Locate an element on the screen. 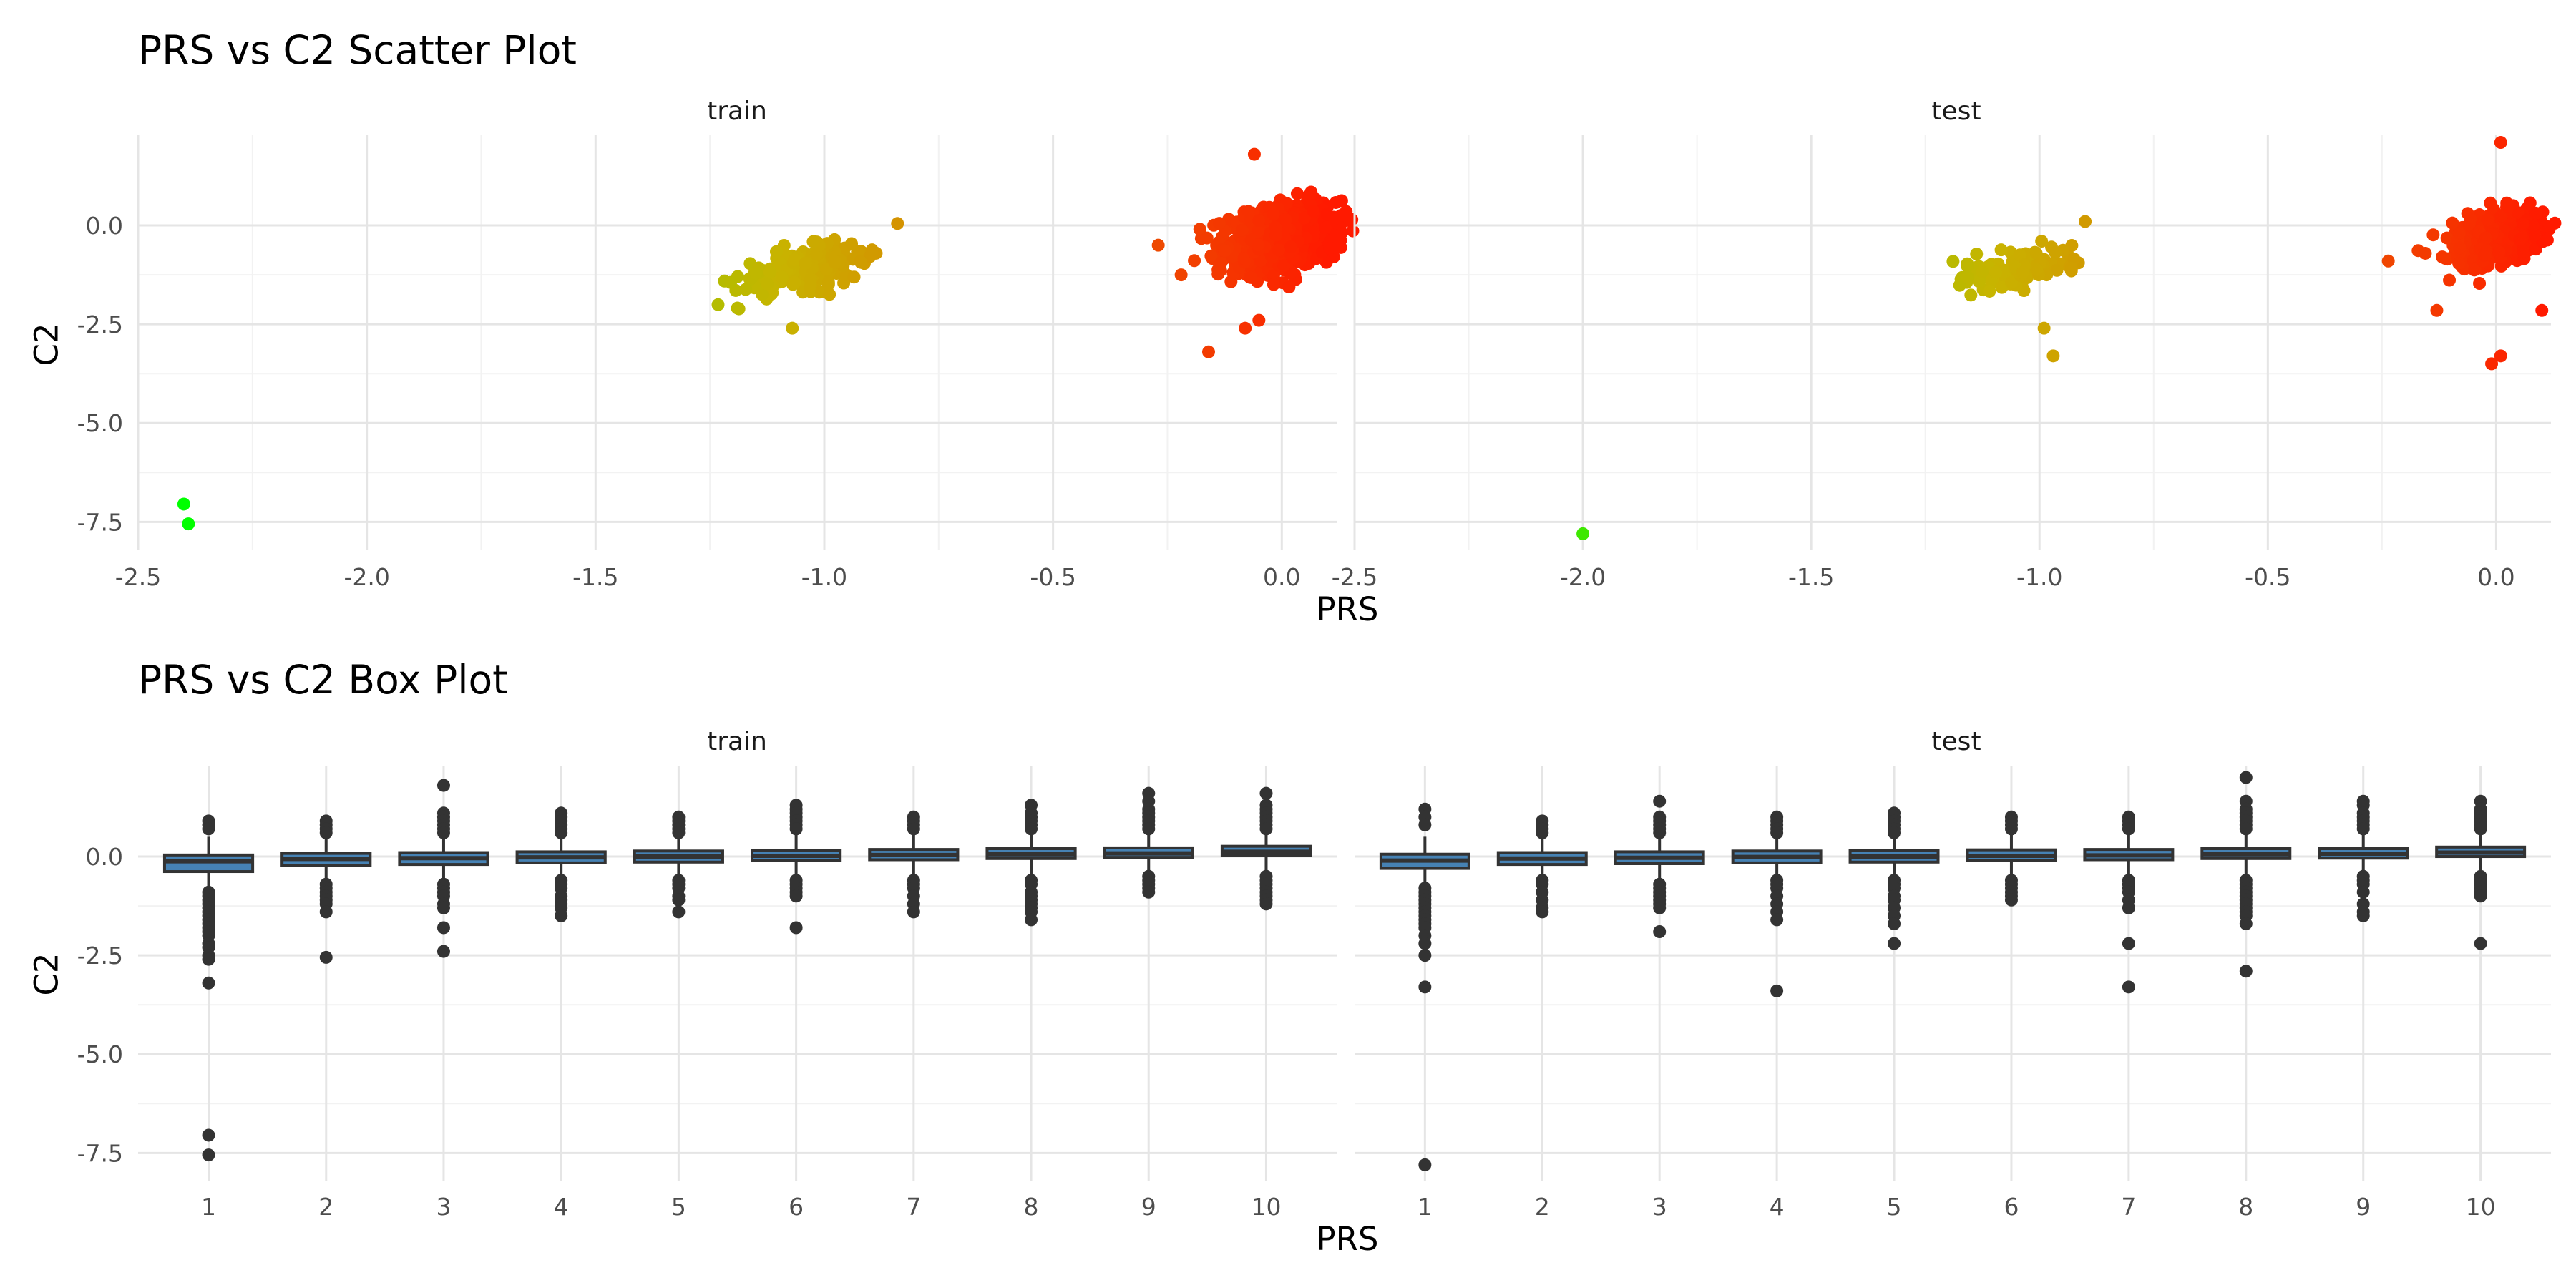 This screenshot has width=2576, height=1288. x-tick-label: -0.5 is located at coordinates (1052, 577).